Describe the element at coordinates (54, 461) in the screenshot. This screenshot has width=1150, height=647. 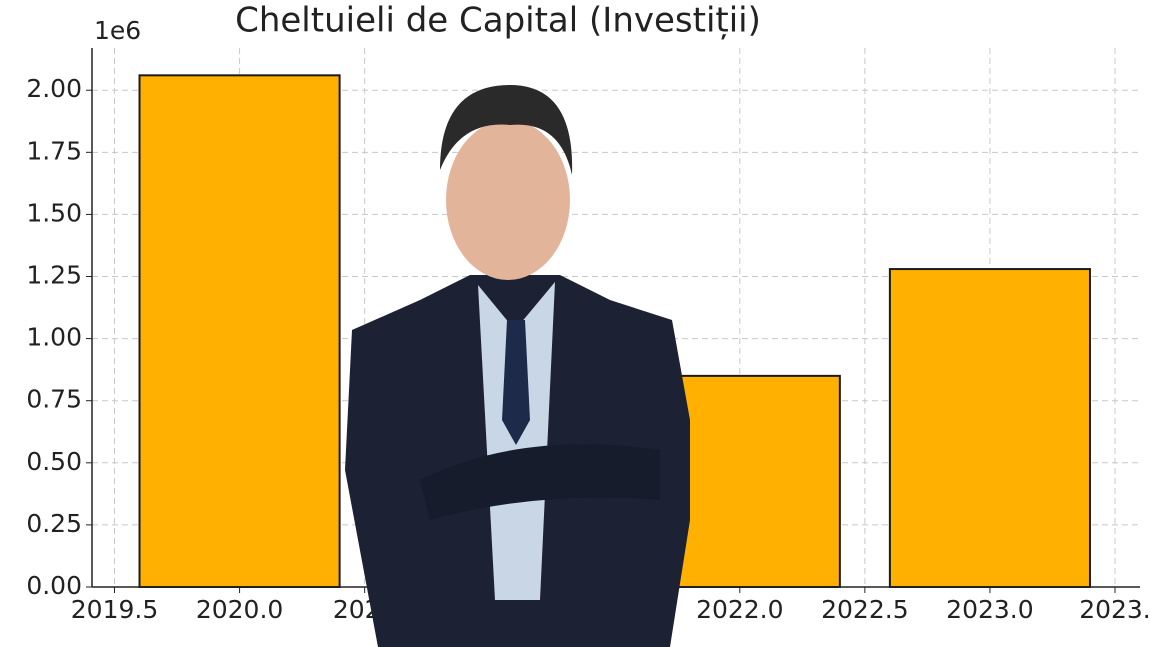
I see `y-tick-label: 0.50` at that location.